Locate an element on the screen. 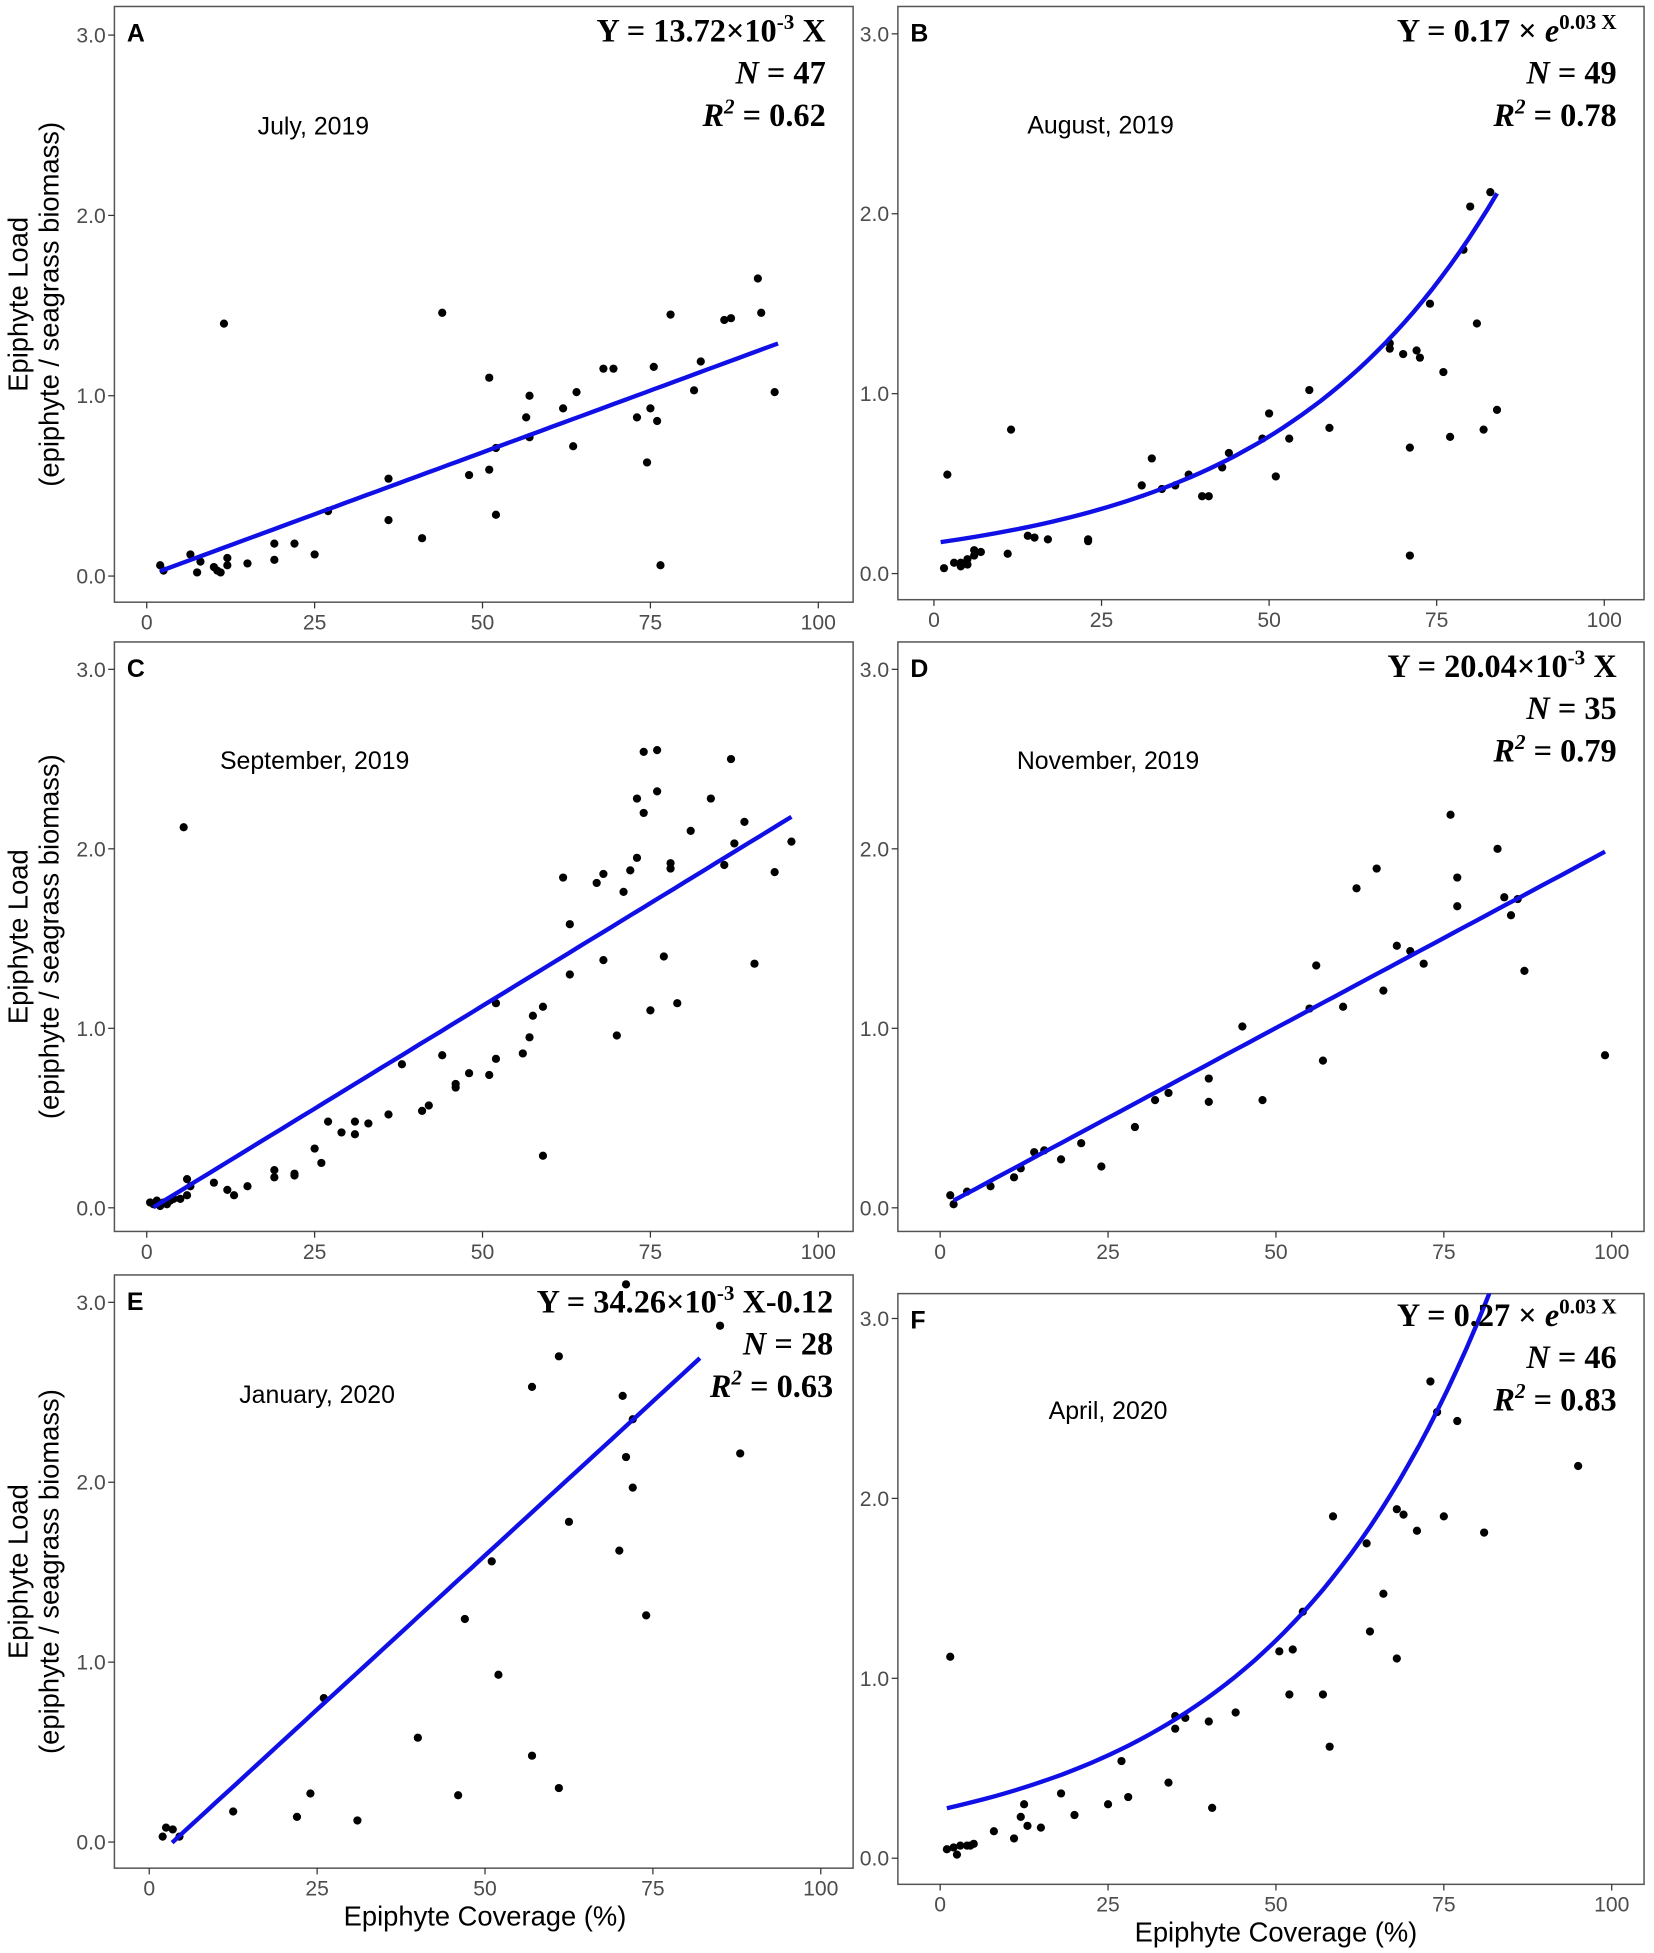 The height and width of the screenshot is (1953, 1654). panel-letter: A is located at coordinates (136, 33).